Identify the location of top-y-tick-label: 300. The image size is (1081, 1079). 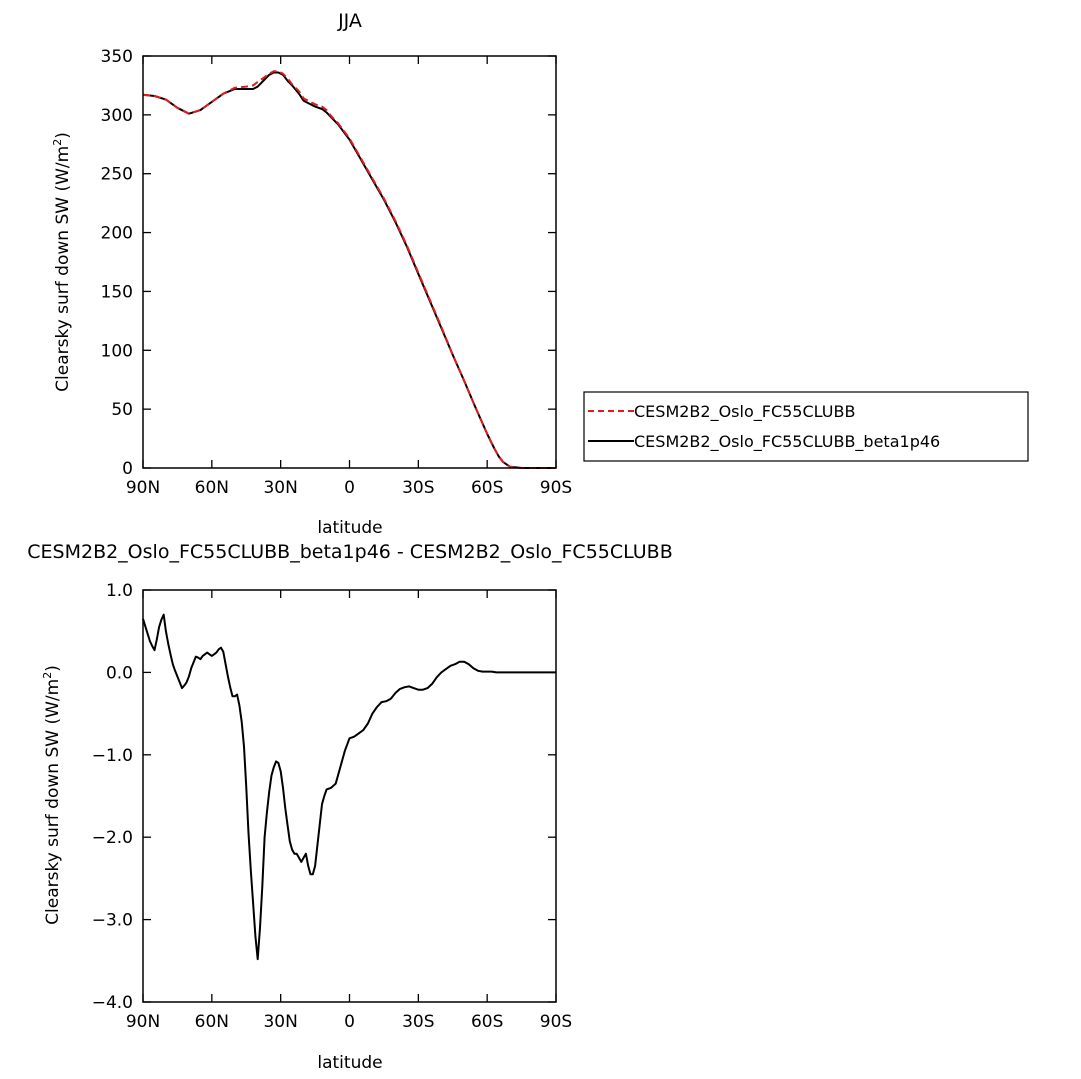
(117, 116).